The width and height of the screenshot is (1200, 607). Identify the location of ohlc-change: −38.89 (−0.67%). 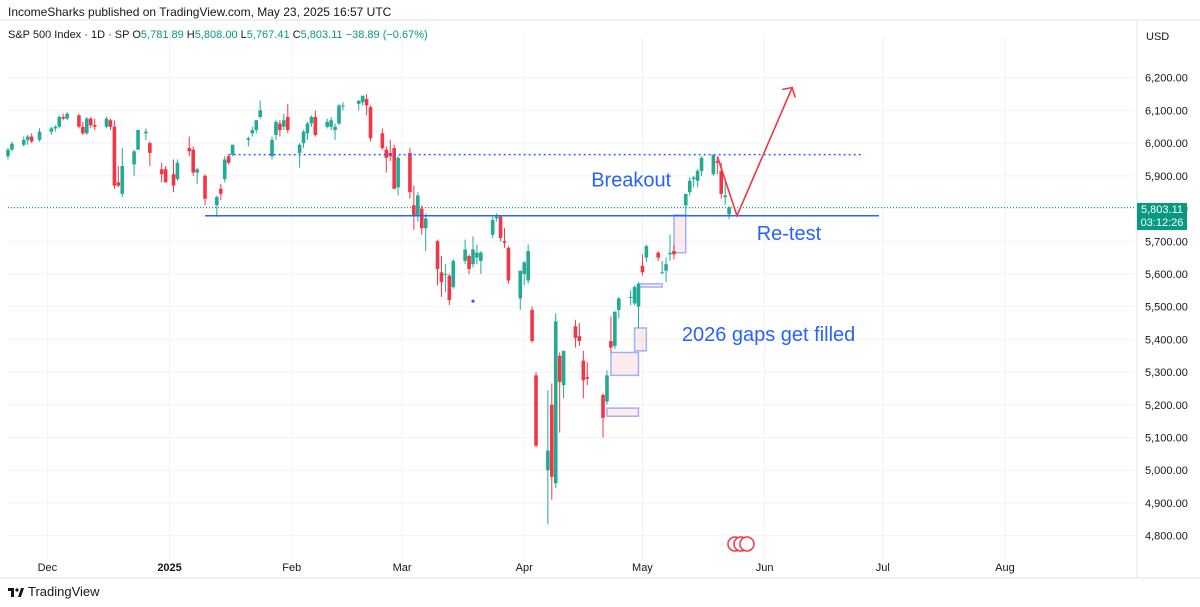
(386, 35).